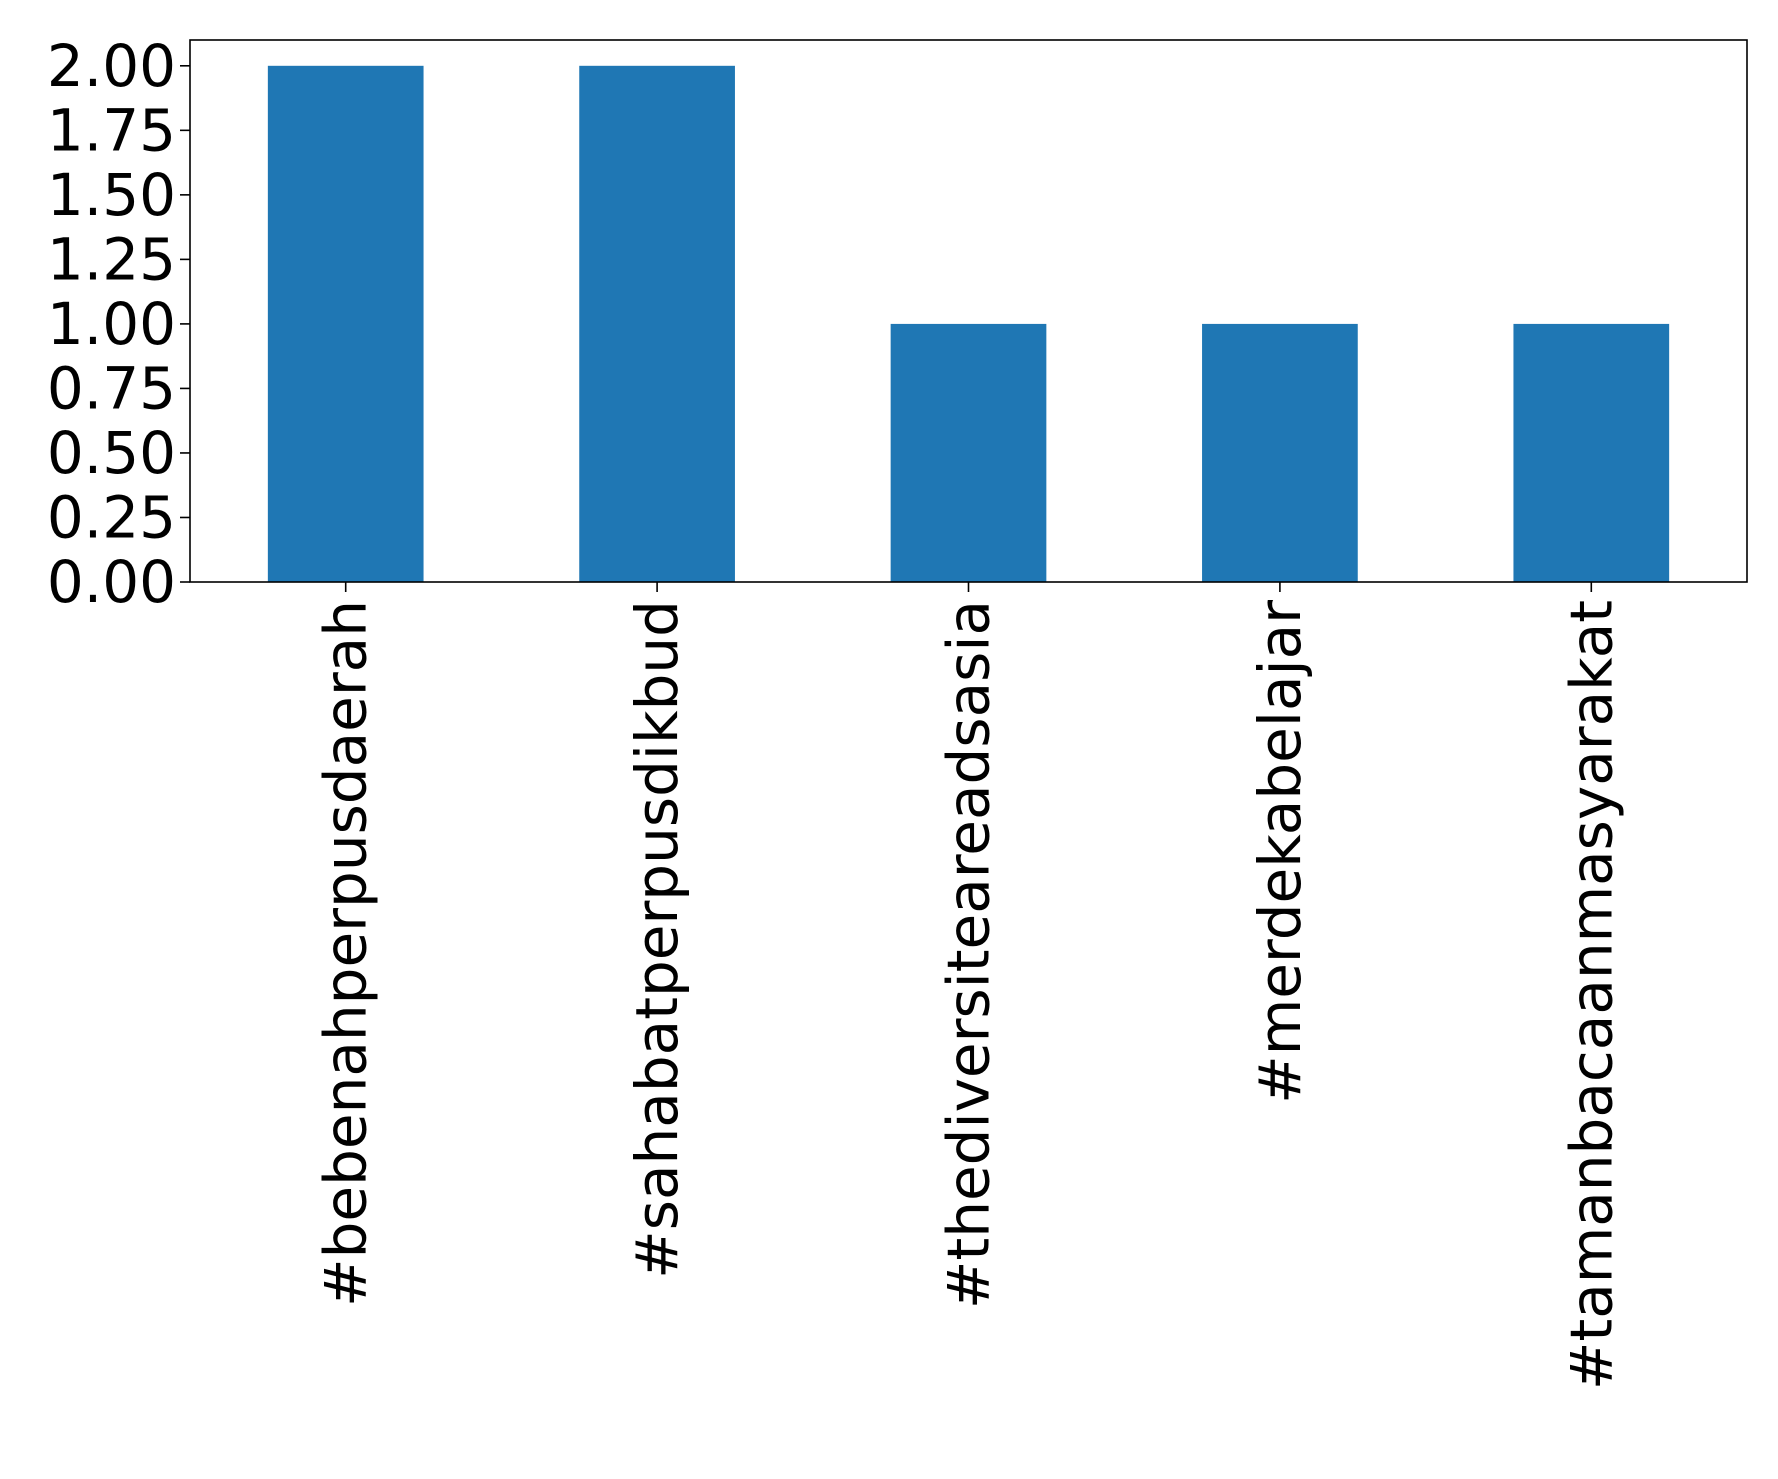 The image size is (1778, 1479). Describe the element at coordinates (111, 130) in the screenshot. I see `y-tick-label: 1.75` at that location.